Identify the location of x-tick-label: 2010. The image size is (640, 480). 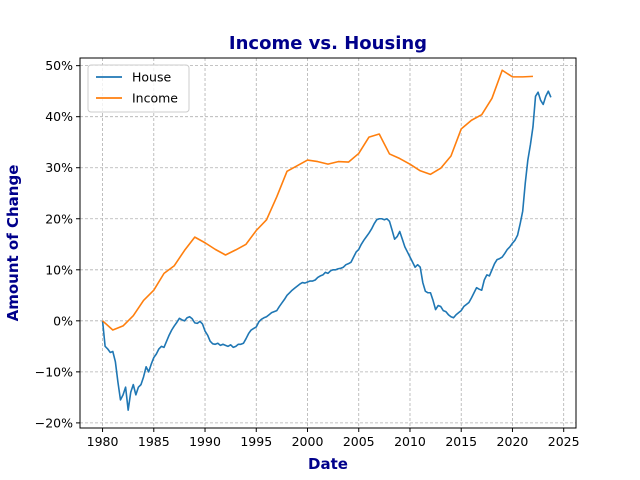
(410, 441).